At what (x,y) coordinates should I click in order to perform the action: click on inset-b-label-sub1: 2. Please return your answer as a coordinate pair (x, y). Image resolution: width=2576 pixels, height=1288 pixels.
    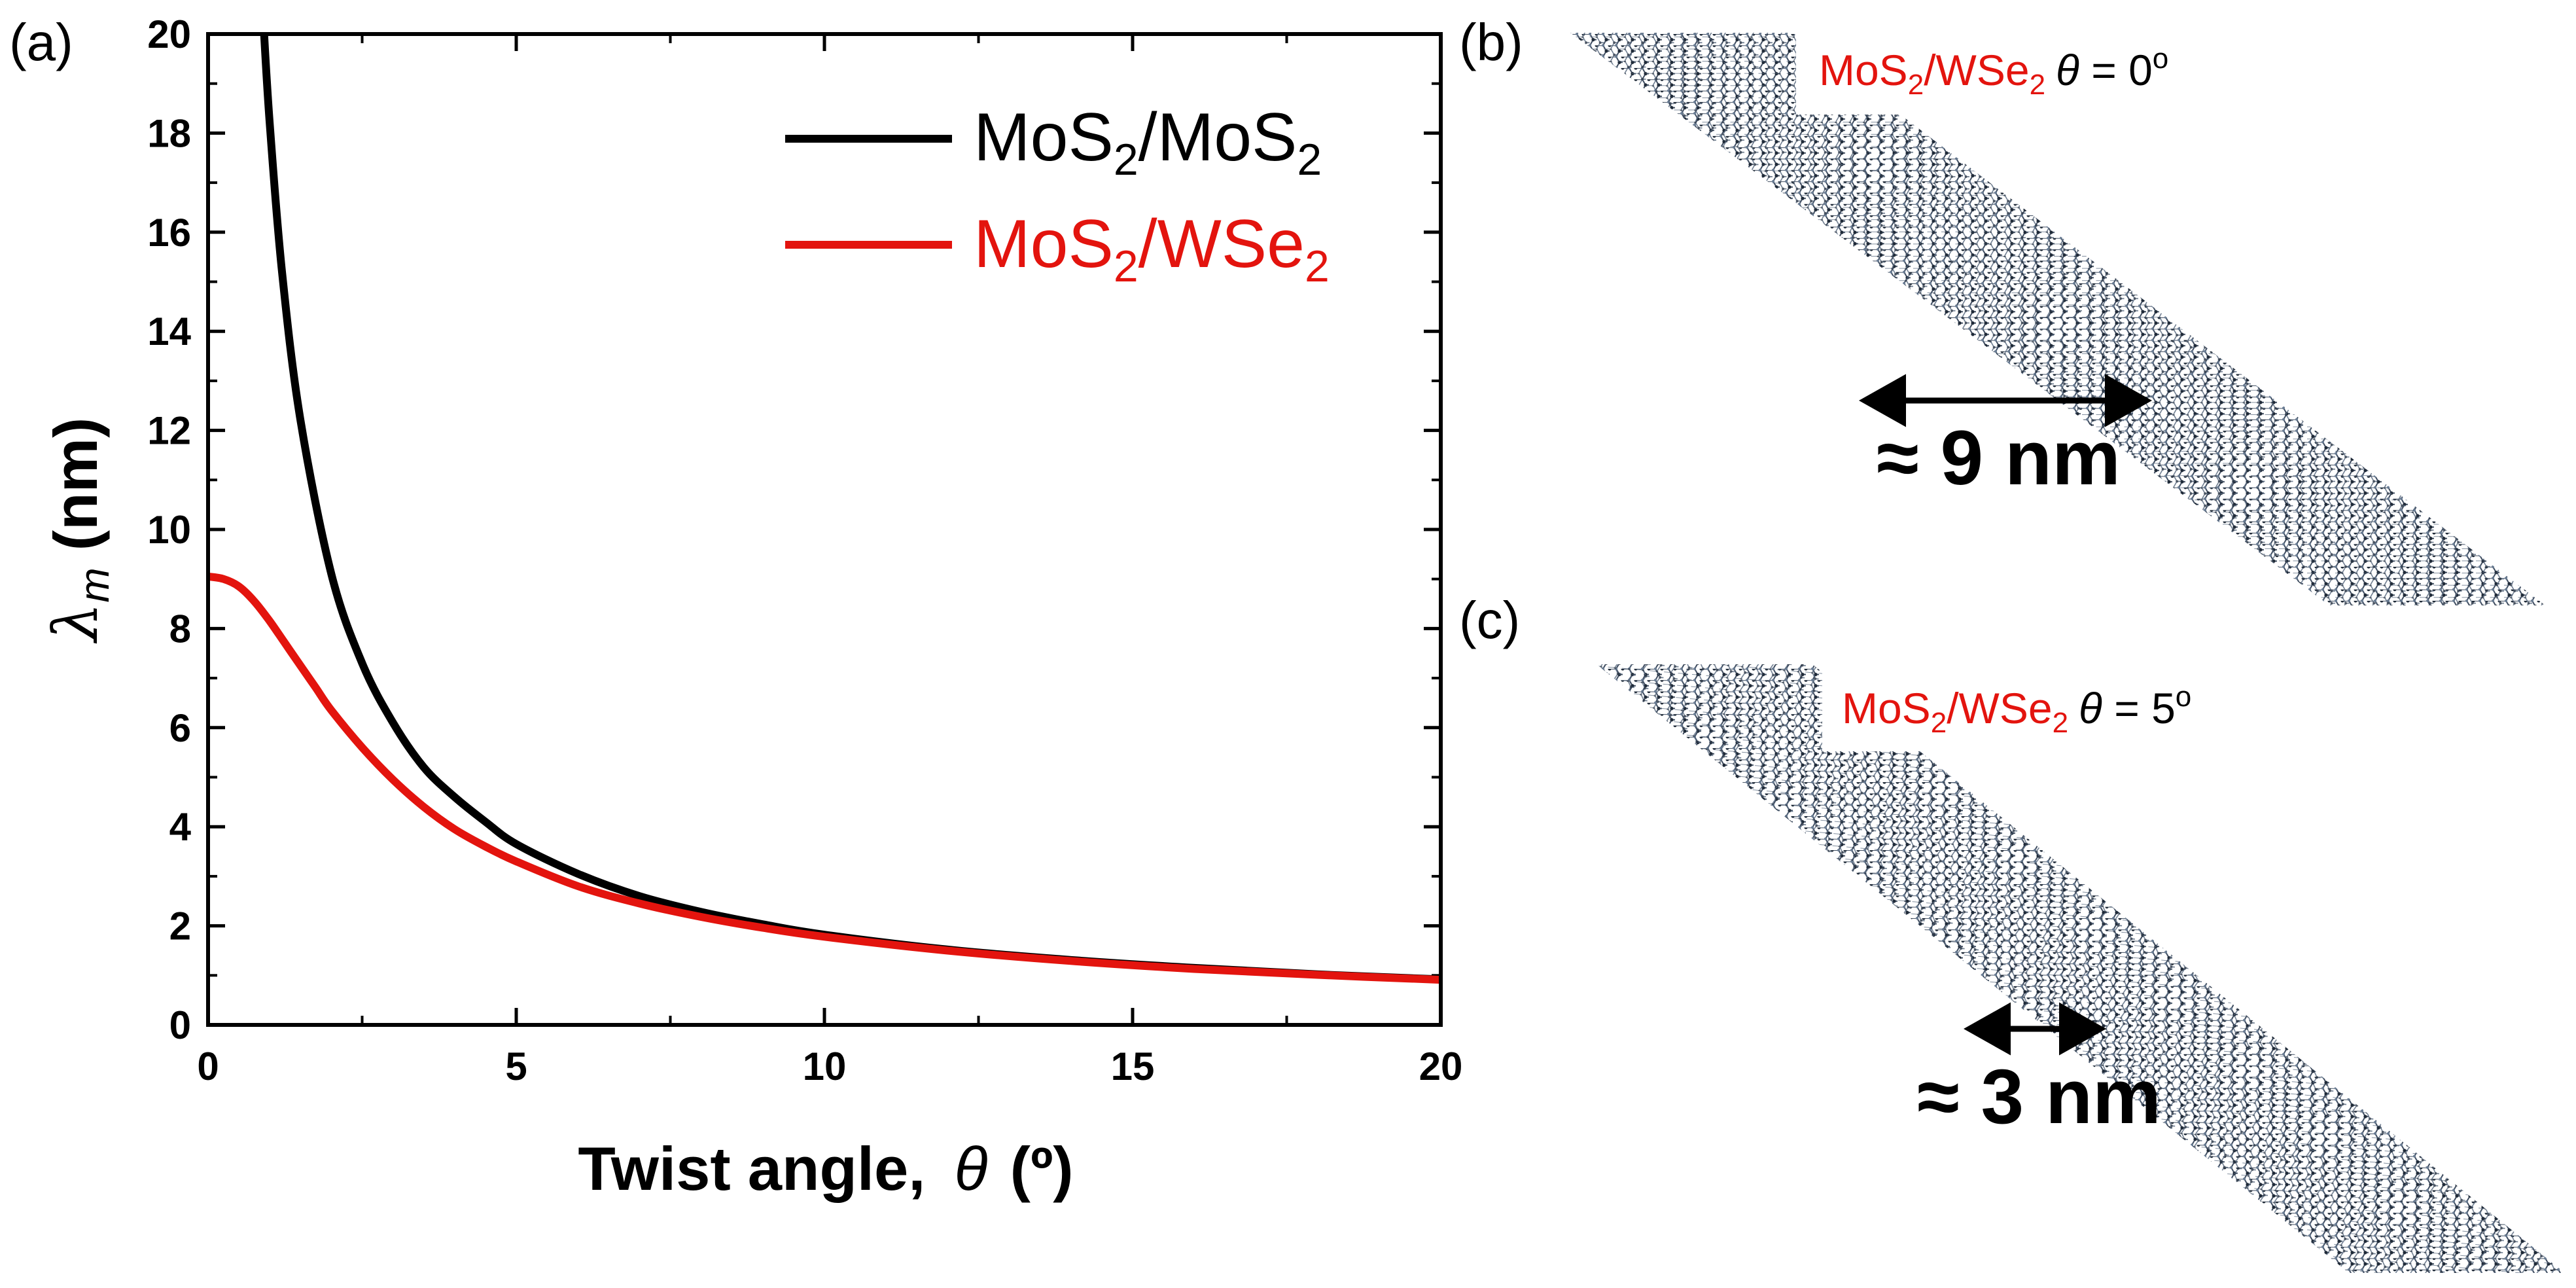
    Looking at the image, I should click on (1916, 85).